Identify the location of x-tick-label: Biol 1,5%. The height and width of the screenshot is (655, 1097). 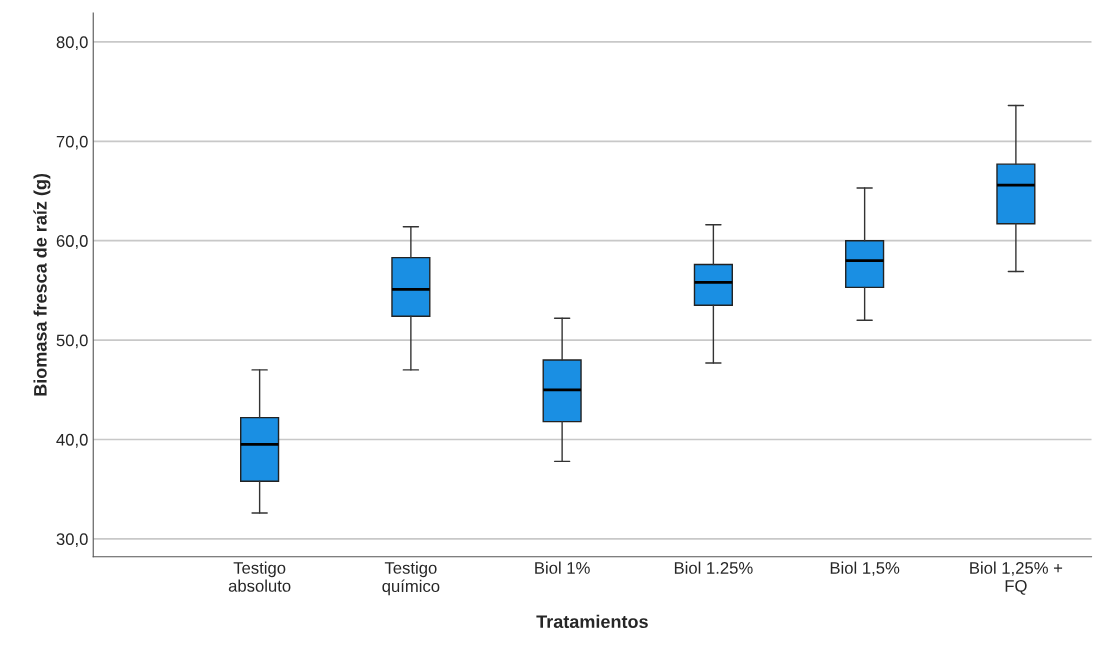
(865, 568).